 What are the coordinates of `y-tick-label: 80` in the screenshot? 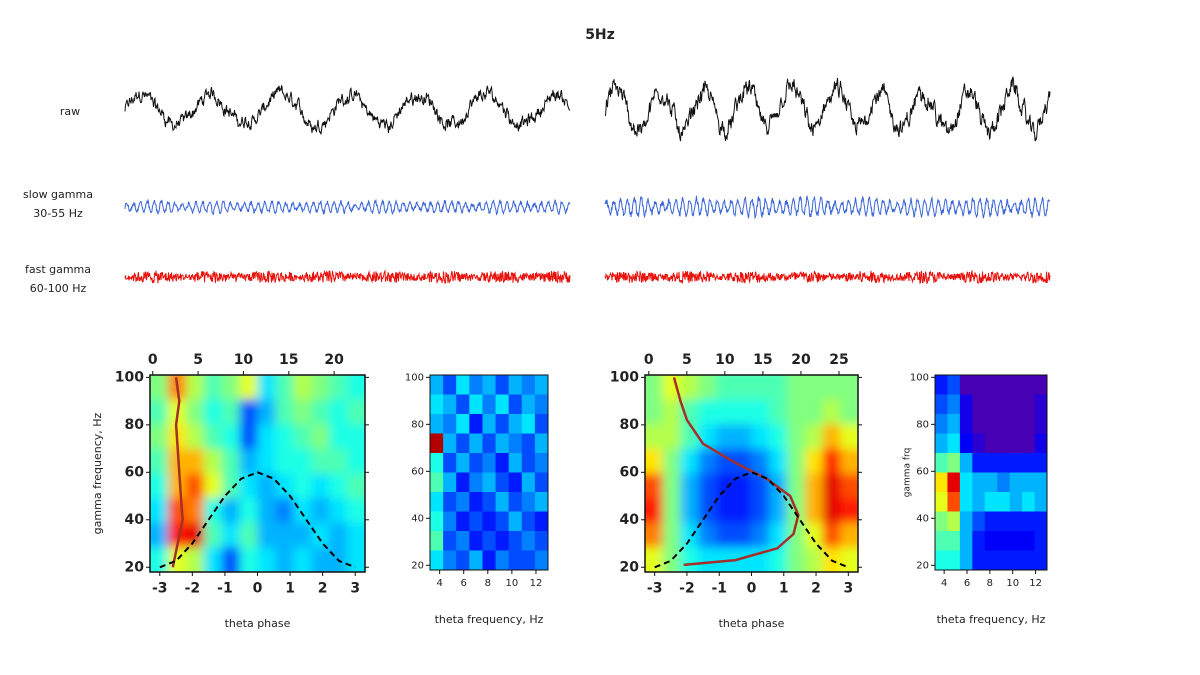 It's located at (630, 425).